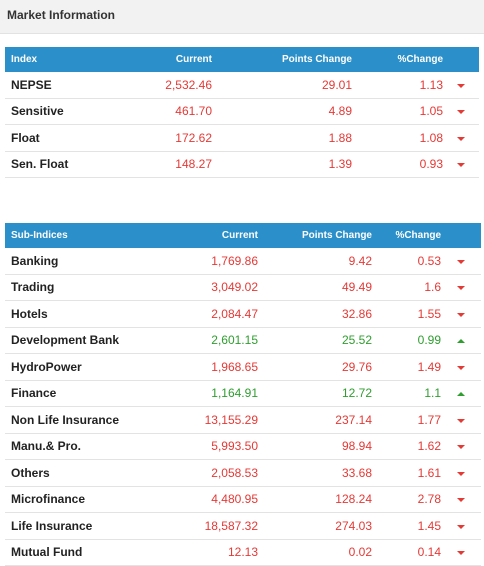 The image size is (484, 566). I want to click on table-row: HydroPower 1,968.65 29.76 1.49, so click(243, 367).